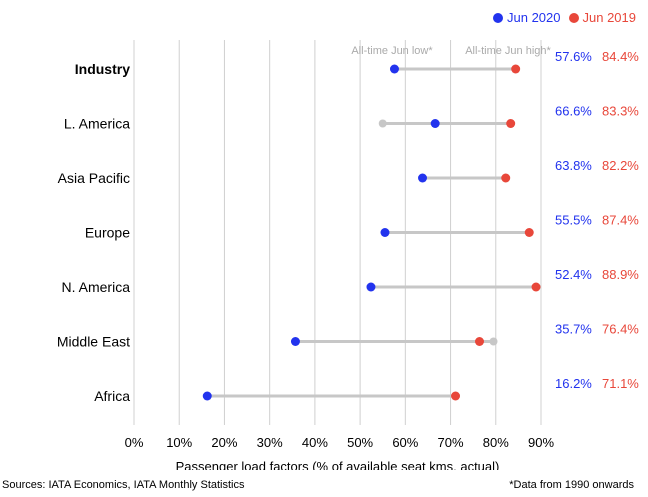 Image resolution: width=648 pixels, height=497 pixels. Describe the element at coordinates (102, 69) in the screenshot. I see `category-label: Industry` at that location.